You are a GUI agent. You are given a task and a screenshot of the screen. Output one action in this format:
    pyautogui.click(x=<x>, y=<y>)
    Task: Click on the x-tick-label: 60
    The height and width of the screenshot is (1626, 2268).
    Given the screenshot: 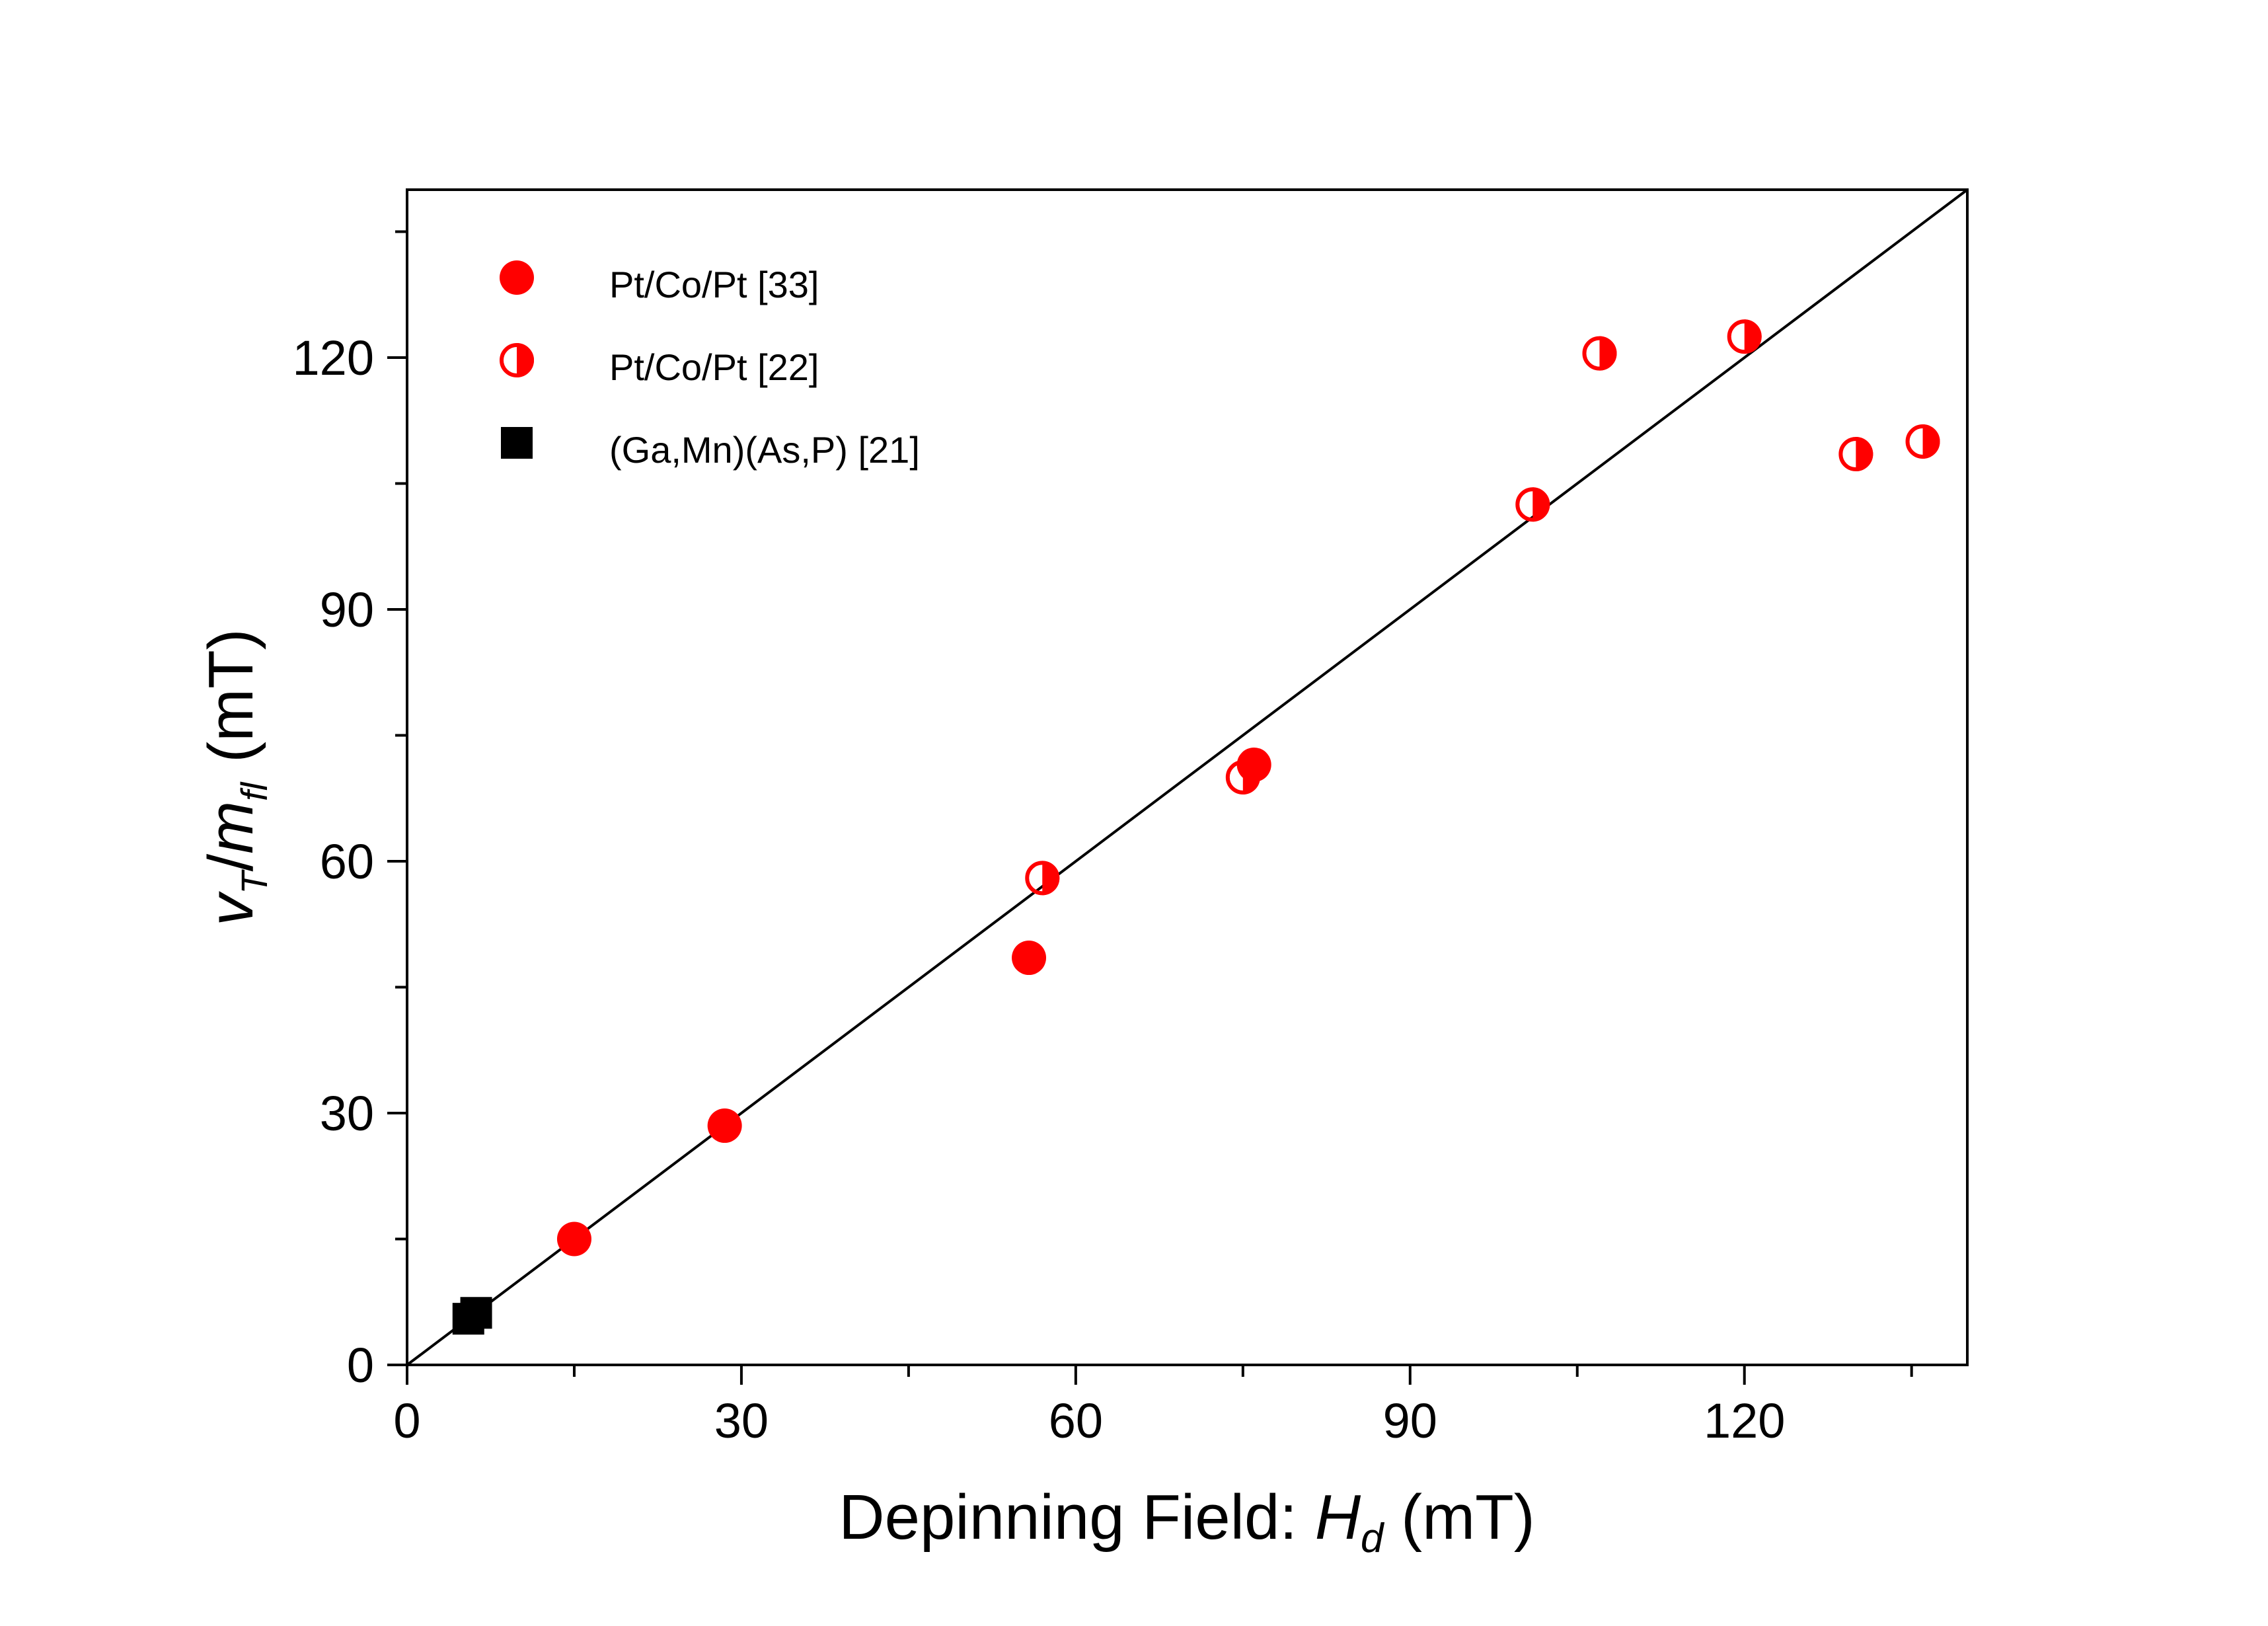 What is the action you would take?
    pyautogui.click(x=1076, y=1420)
    